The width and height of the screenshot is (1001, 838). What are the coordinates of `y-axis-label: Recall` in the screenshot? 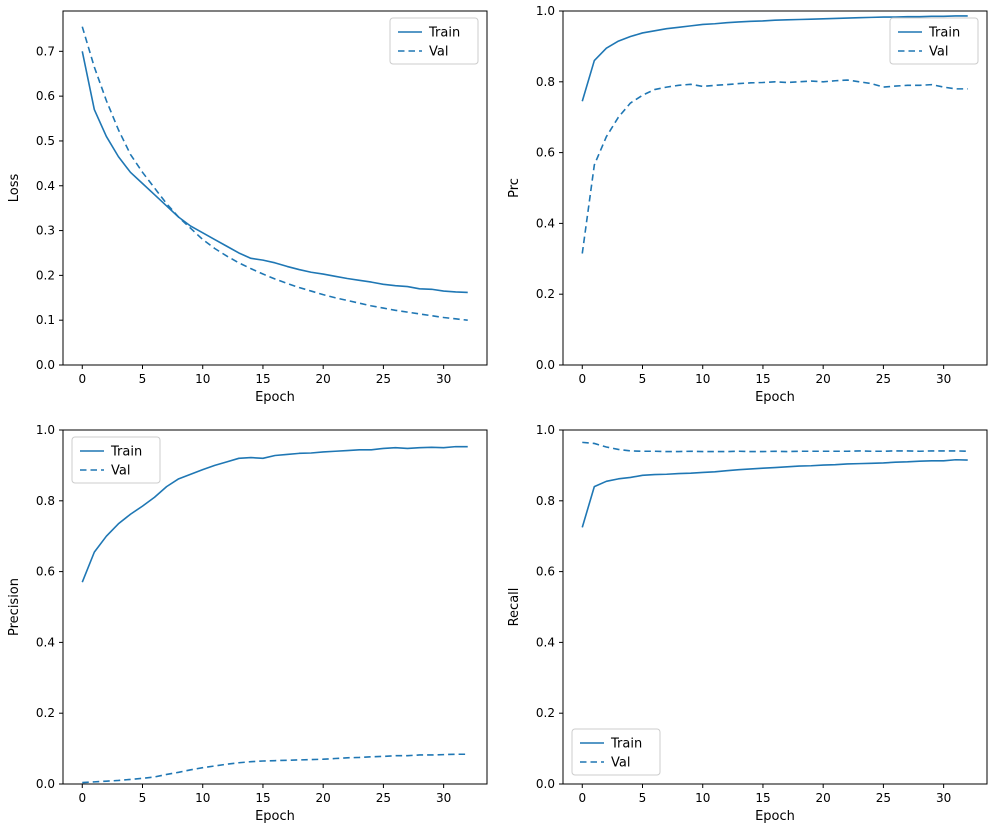 It's located at (514, 607).